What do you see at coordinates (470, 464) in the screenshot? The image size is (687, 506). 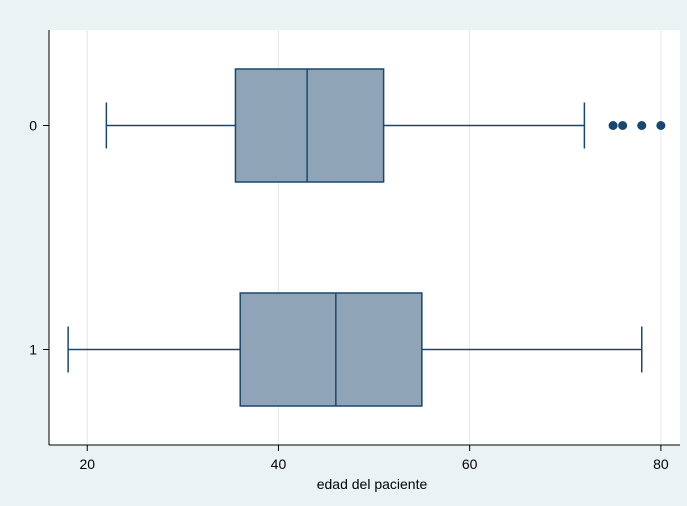 I see `x-tick-label-60: 60` at bounding box center [470, 464].